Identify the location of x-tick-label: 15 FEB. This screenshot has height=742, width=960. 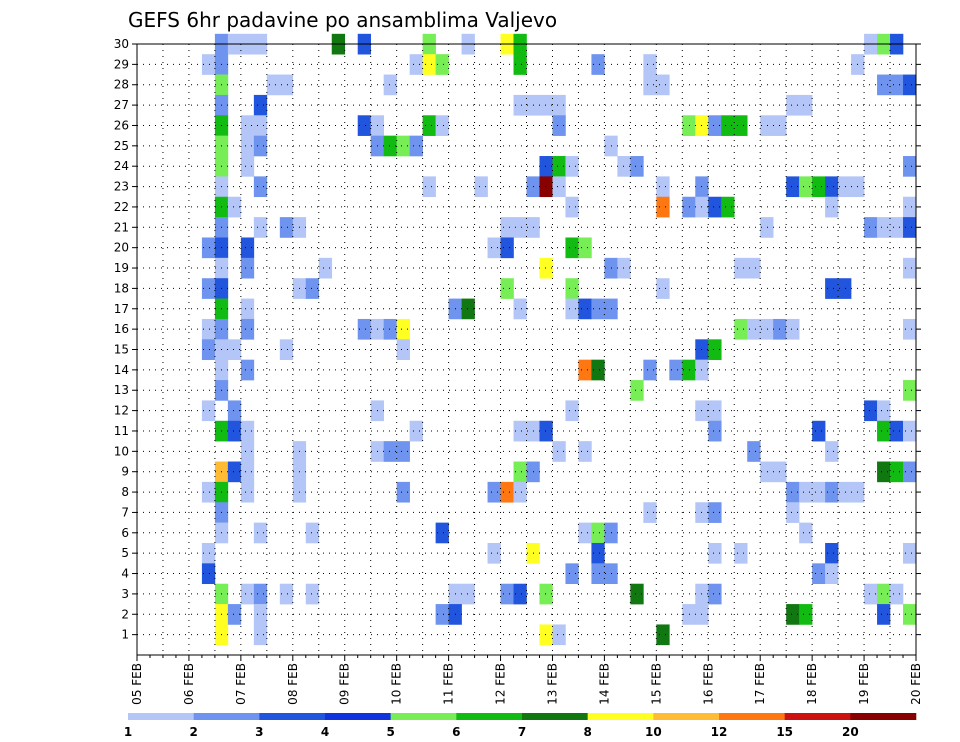
(656, 684).